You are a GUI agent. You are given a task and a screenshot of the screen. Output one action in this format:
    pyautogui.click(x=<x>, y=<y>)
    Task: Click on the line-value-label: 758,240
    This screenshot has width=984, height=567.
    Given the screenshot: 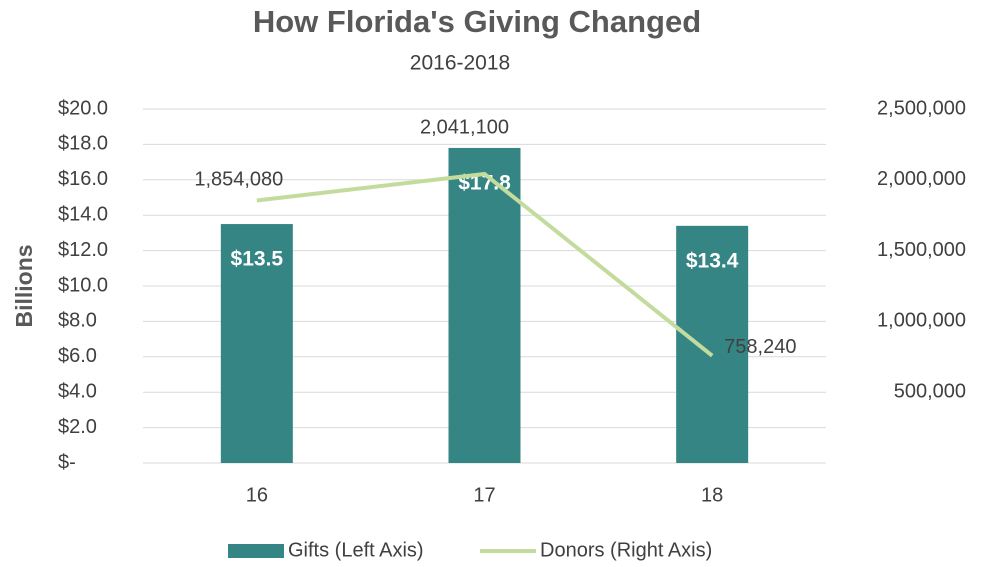 What is the action you would take?
    pyautogui.click(x=760, y=347)
    